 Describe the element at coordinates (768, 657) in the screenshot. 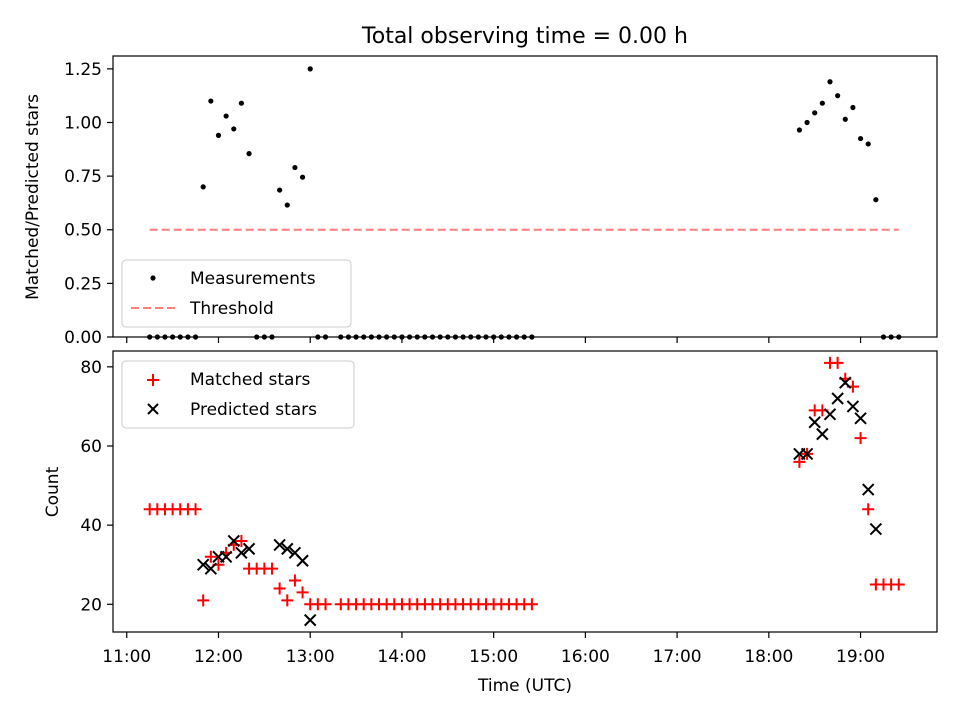

I see `x-tick-label: 18:00` at that location.